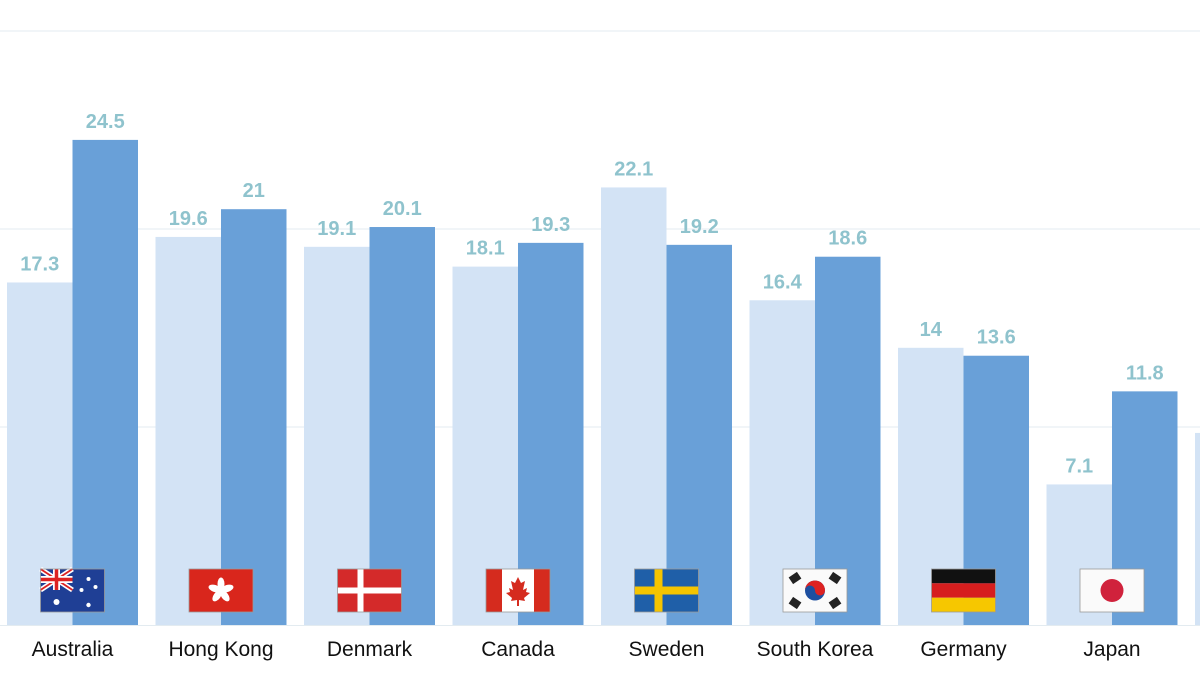  I want to click on data-label: 21, so click(254, 191).